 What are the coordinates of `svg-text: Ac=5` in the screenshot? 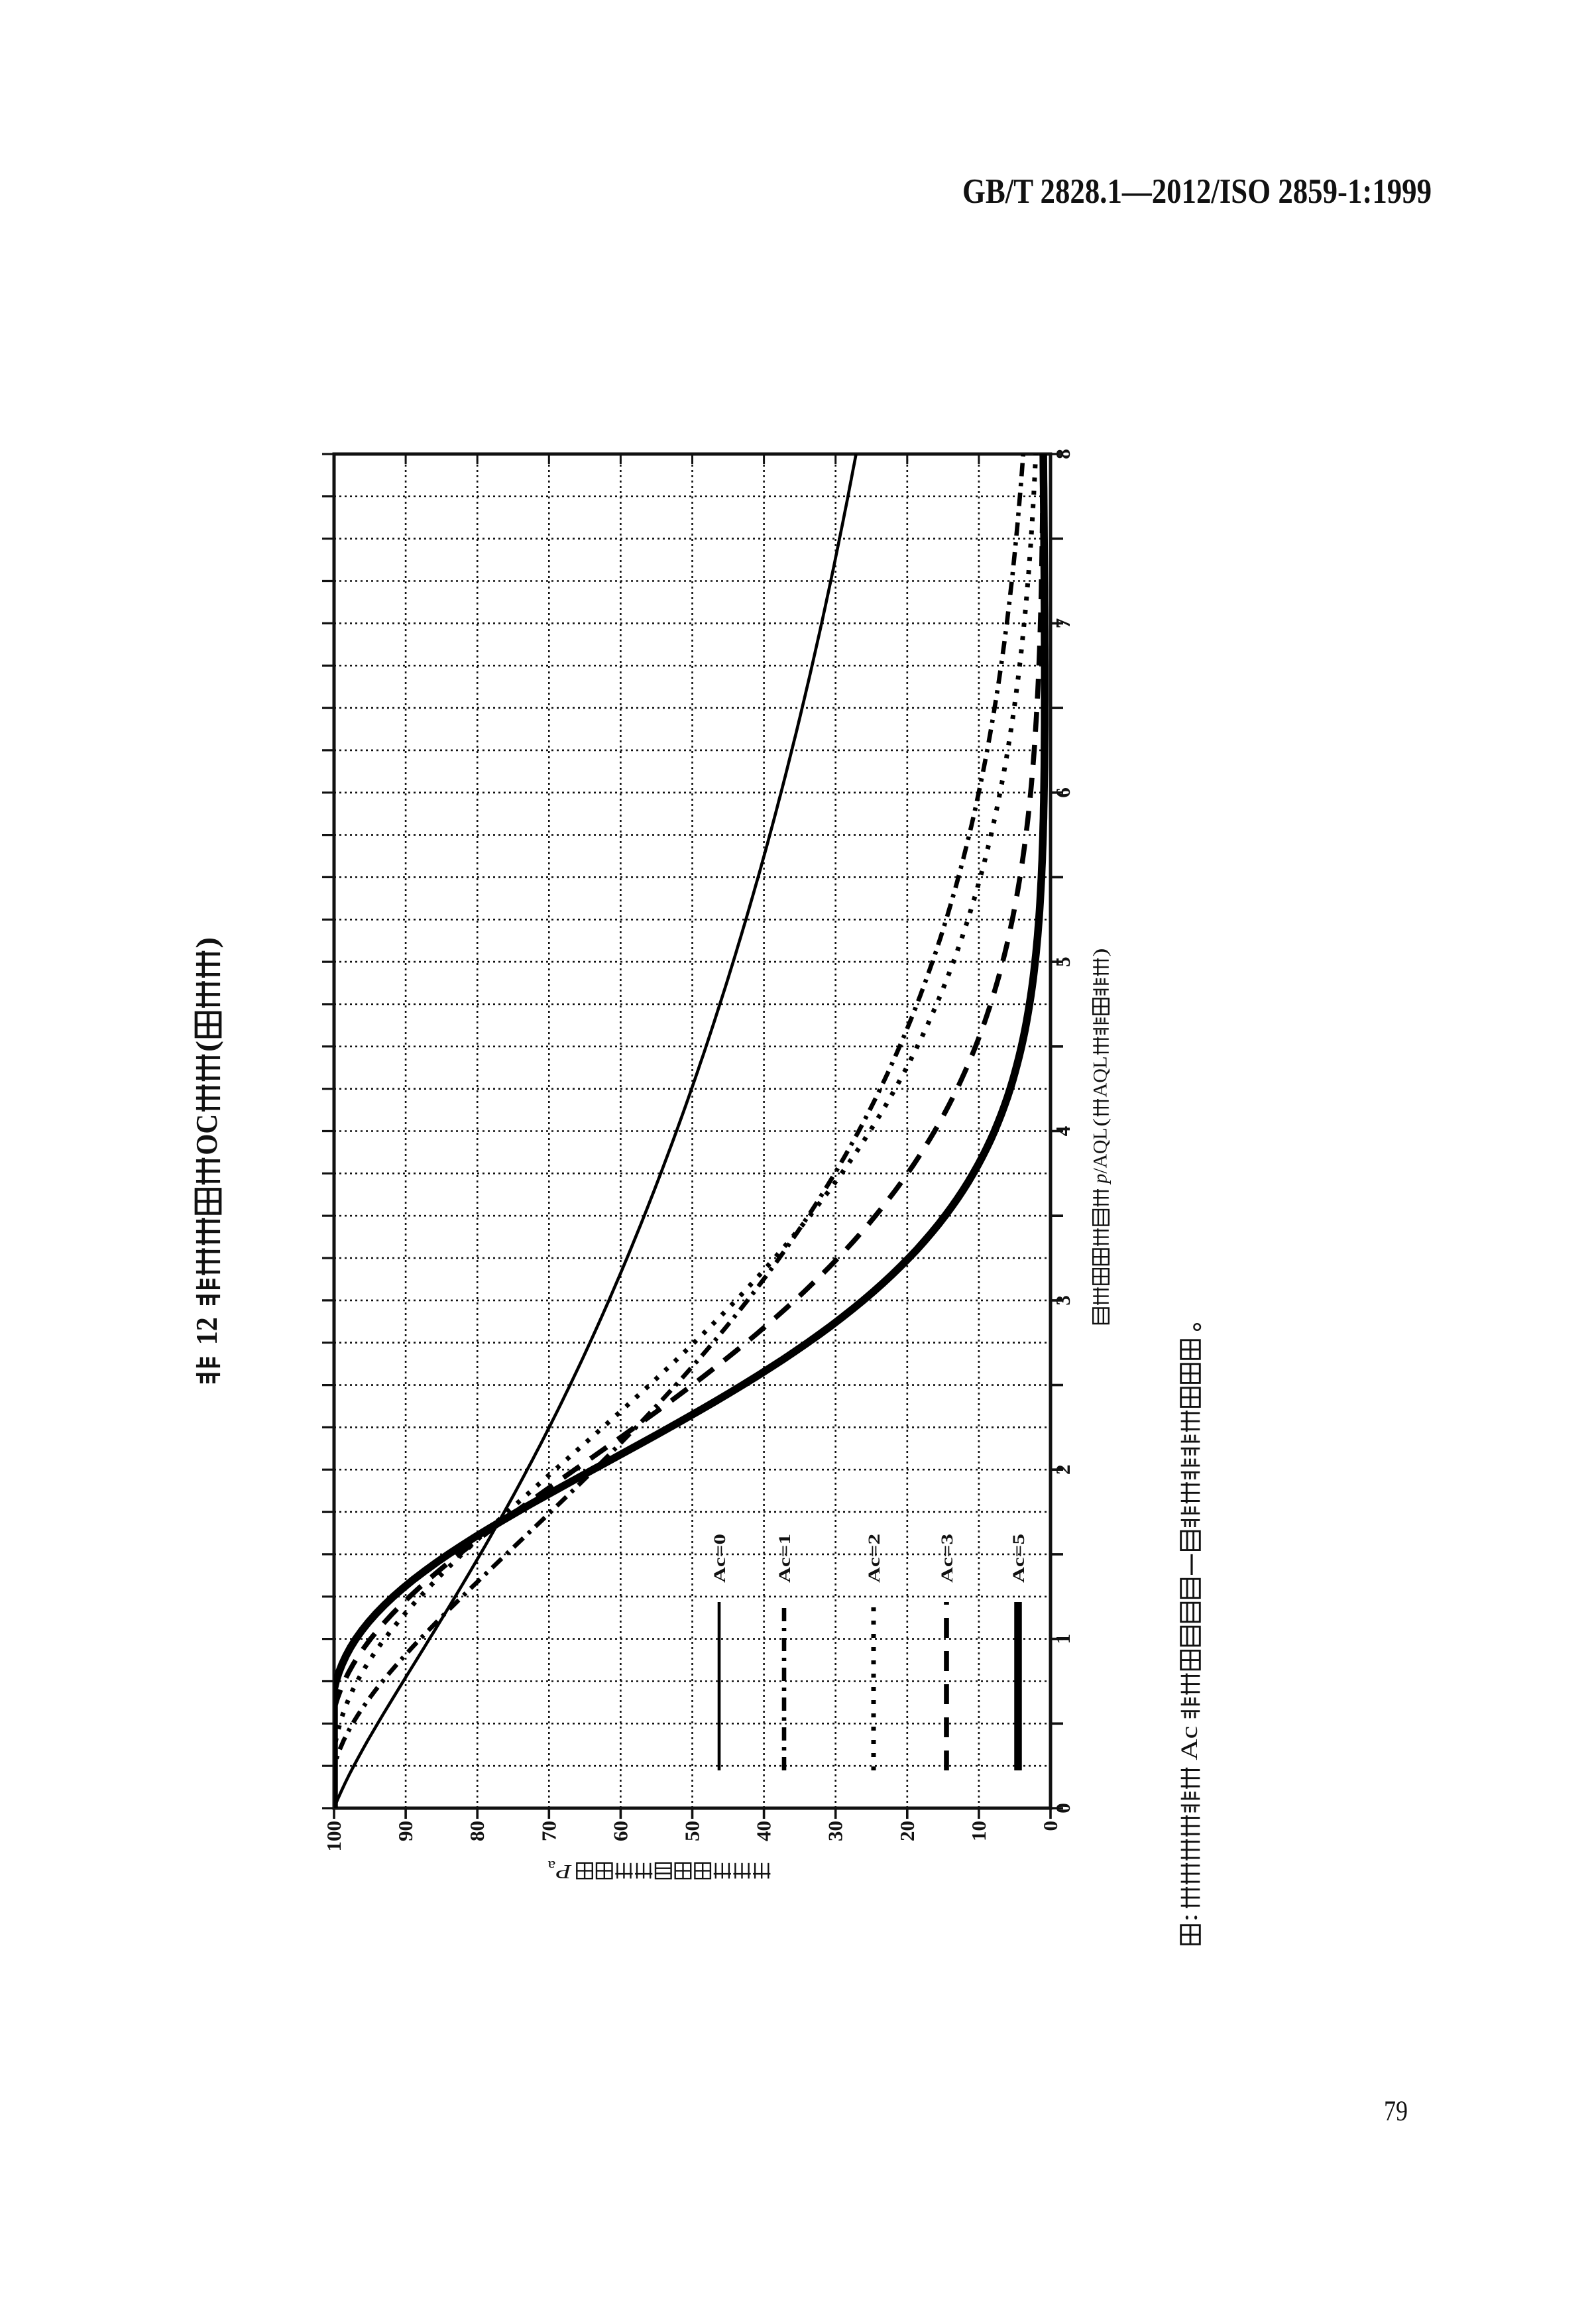 It's located at (1019, 1558).